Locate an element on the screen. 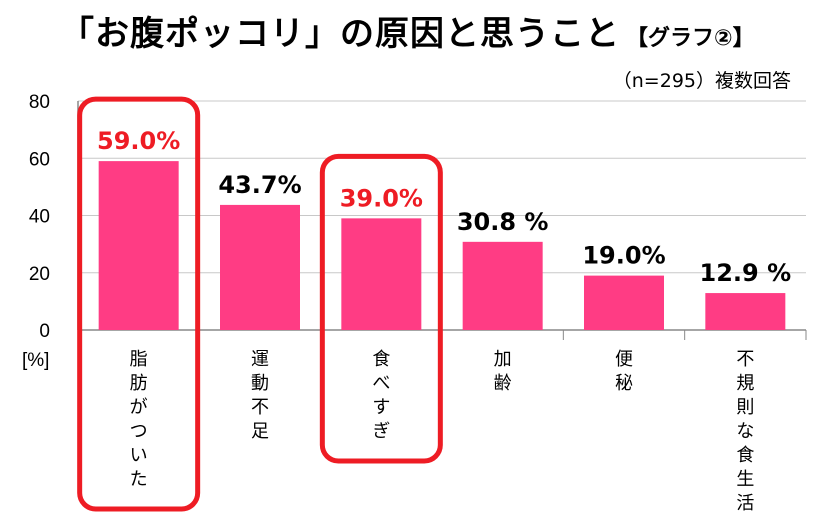  category-label-char: 秘 is located at coordinates (624, 383).